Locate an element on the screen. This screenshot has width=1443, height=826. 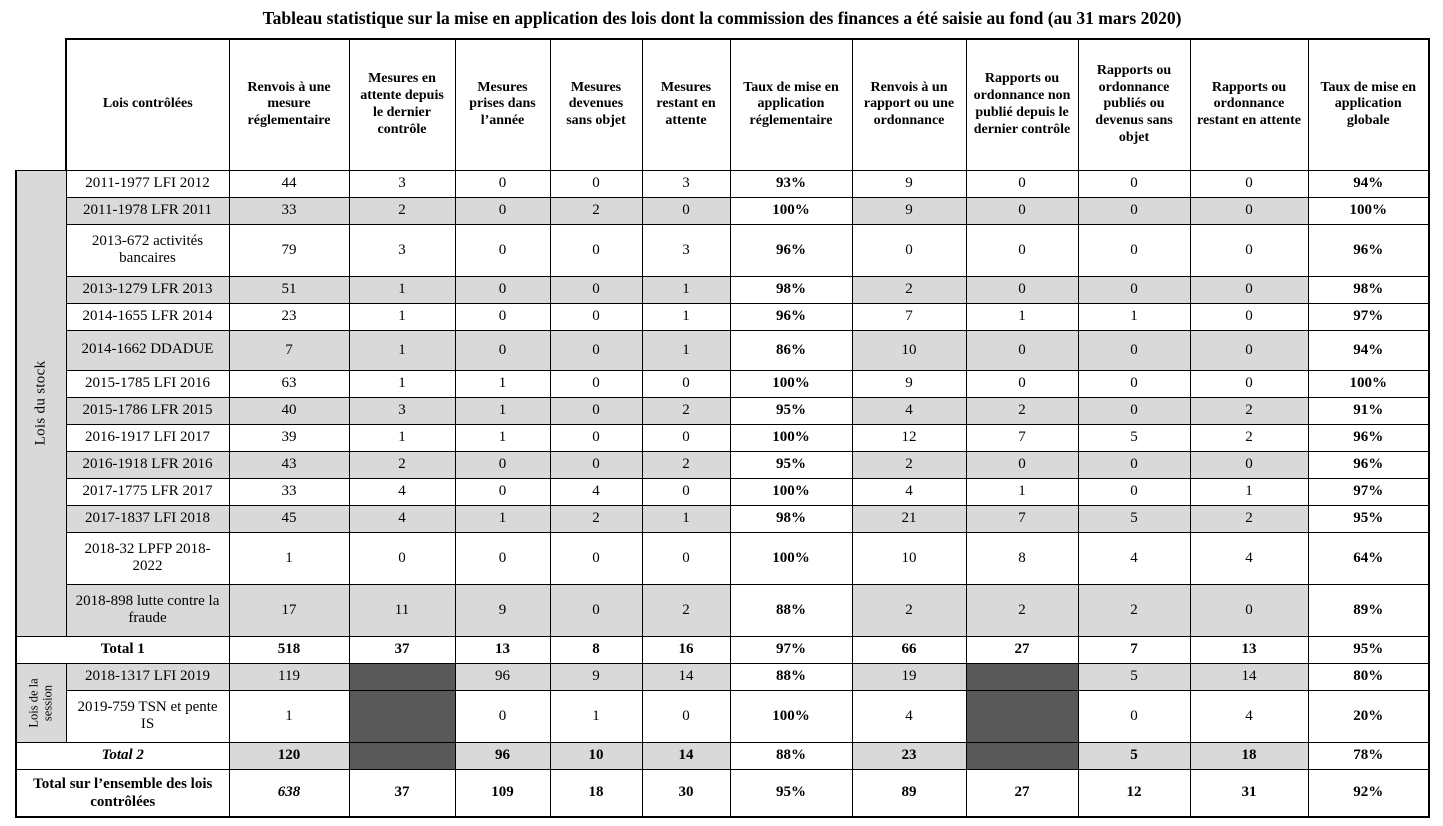
law-name-cell: 2013-1279 LFR 2013 is located at coordinates (147, 289).